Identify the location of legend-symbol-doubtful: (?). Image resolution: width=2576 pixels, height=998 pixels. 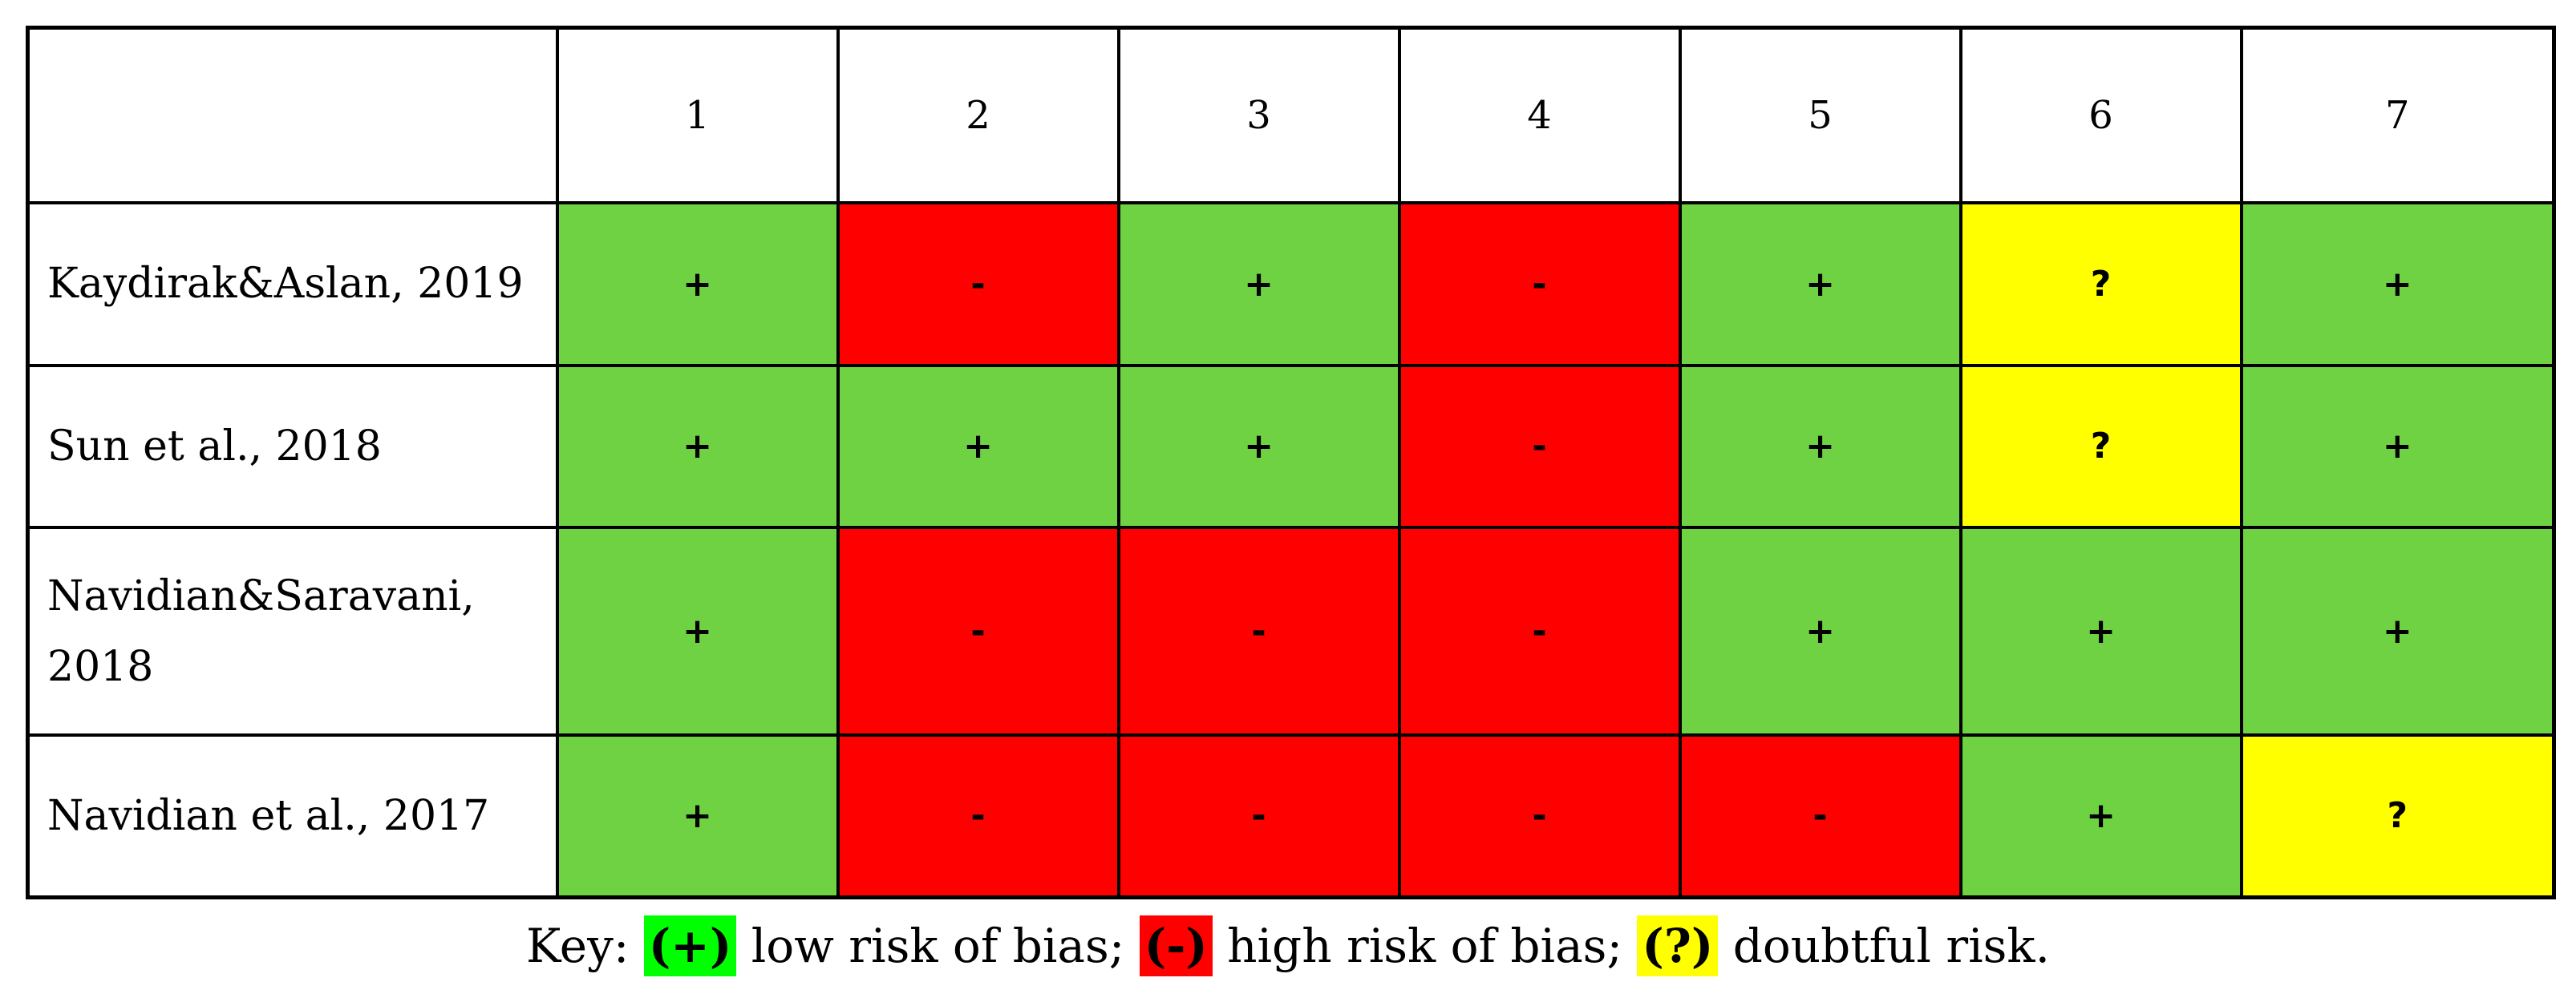
(1678, 945).